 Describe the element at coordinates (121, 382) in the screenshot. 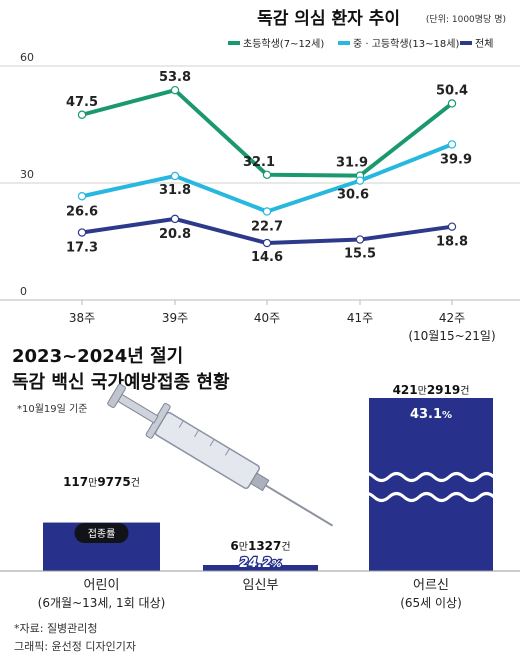

I see `bar-chart-title: 독감 백신 국가예방접종 현황` at that location.